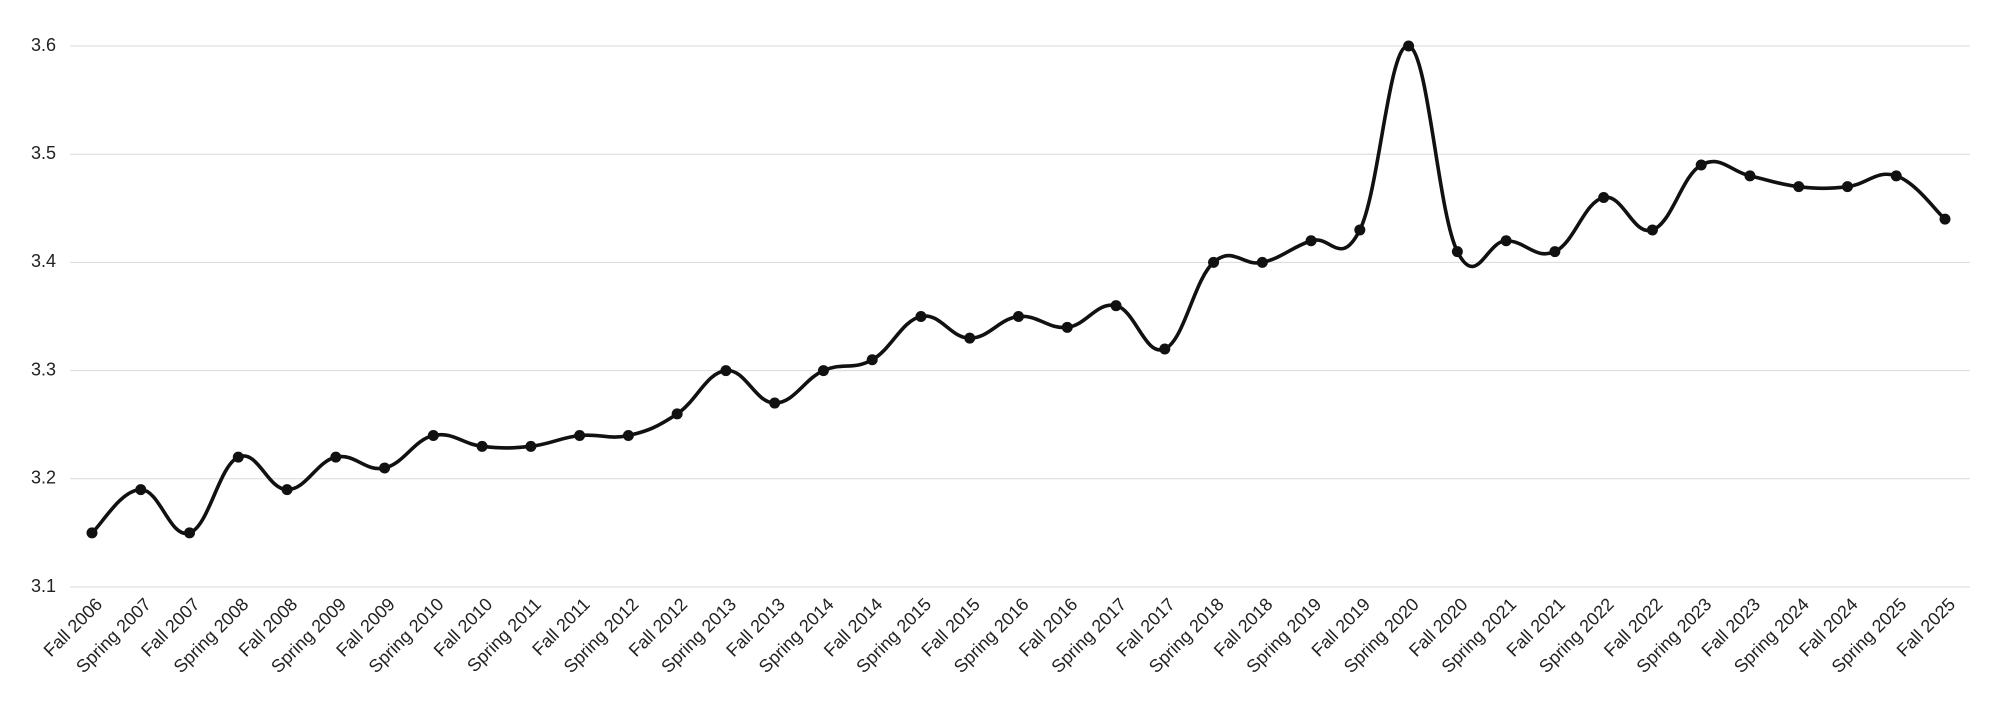  I want to click on y-tick-label: 3.3, so click(43, 369).